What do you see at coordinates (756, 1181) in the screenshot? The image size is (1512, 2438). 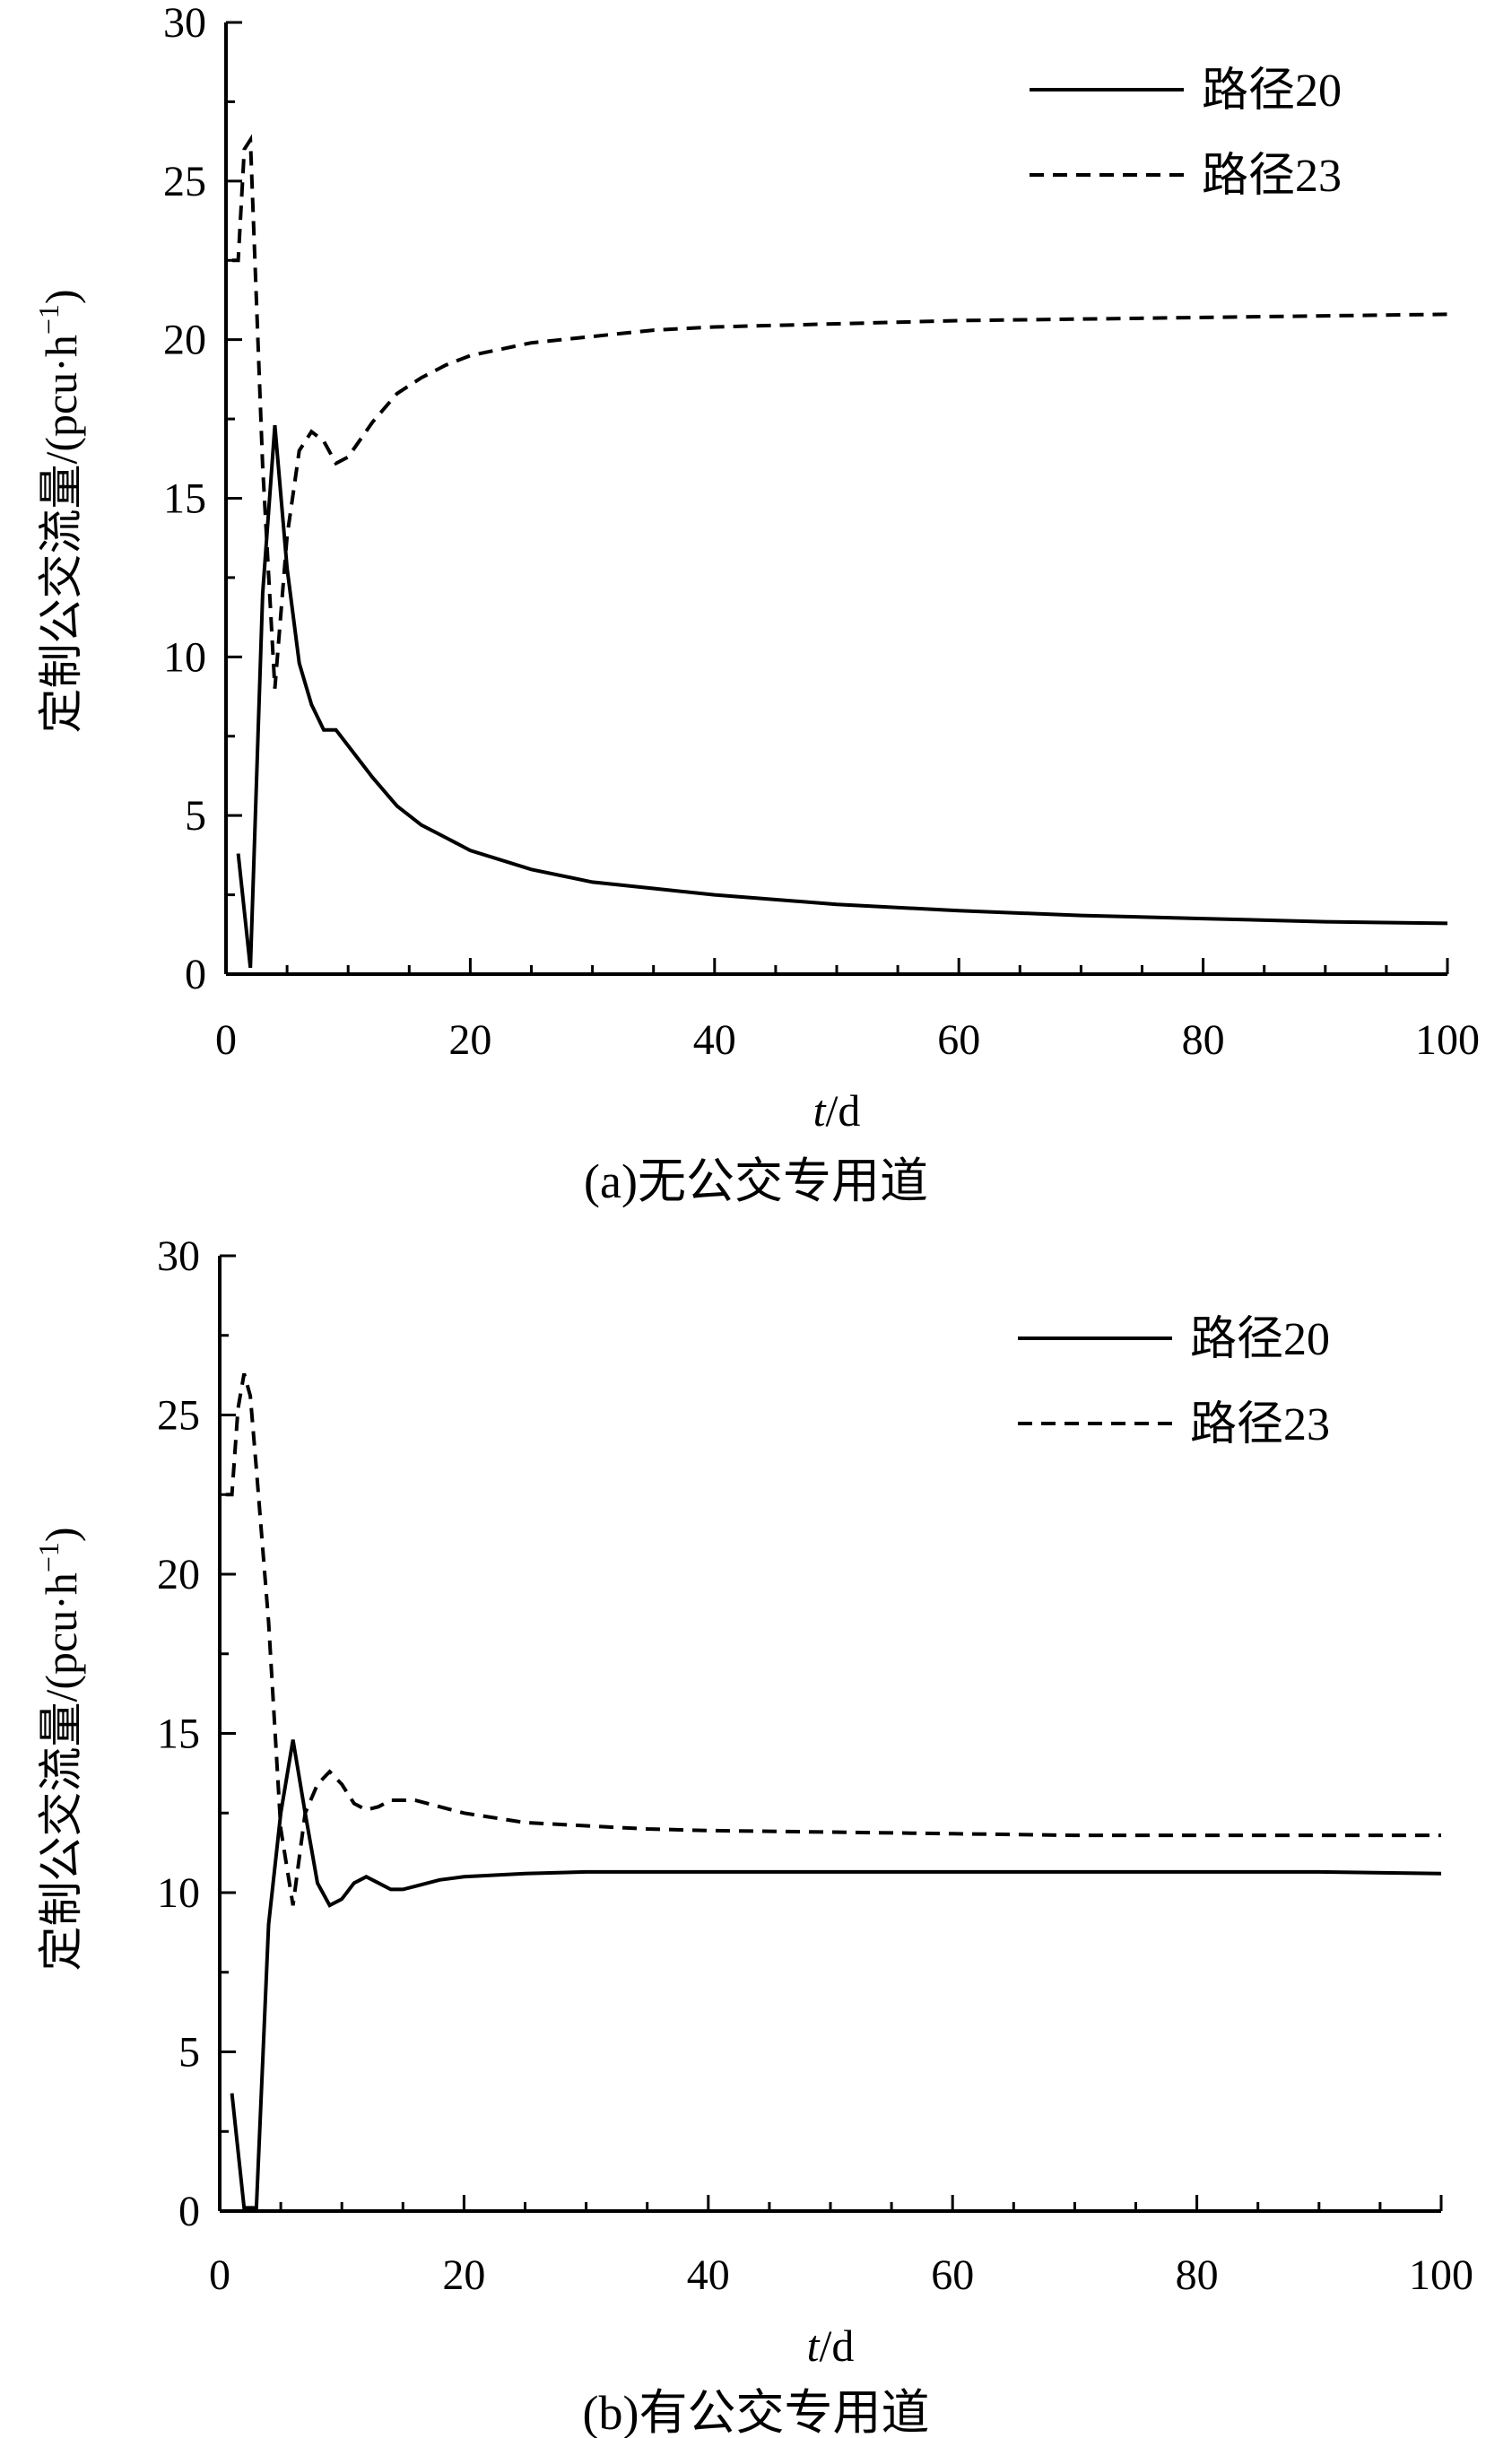 I see `panel-caption: (a)无公交专用道` at bounding box center [756, 1181].